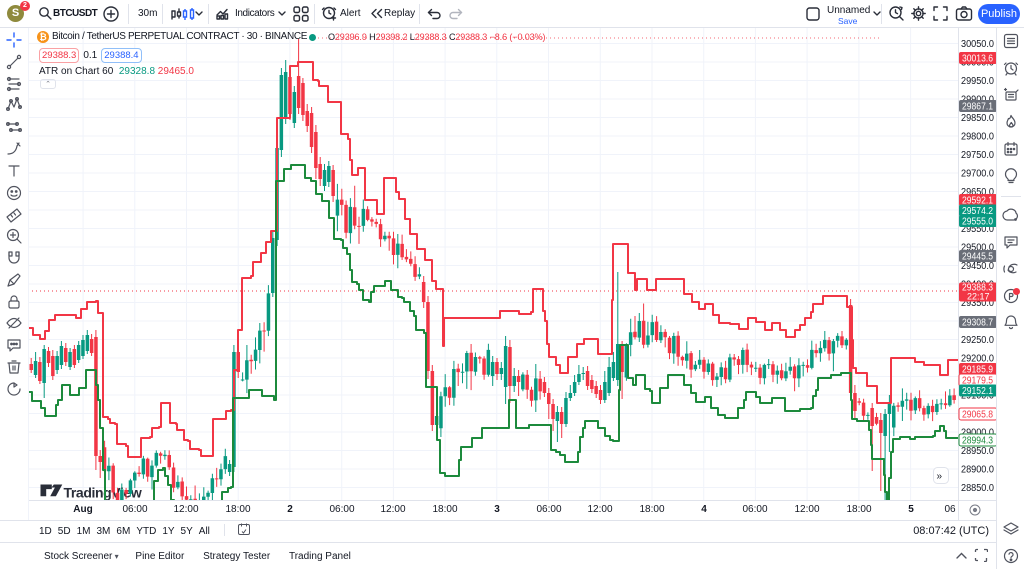 Image resolution: width=1024 pixels, height=569 pixels. What do you see at coordinates (977, 433) in the screenshot?
I see `svg-text: 29000.0` at bounding box center [977, 433].